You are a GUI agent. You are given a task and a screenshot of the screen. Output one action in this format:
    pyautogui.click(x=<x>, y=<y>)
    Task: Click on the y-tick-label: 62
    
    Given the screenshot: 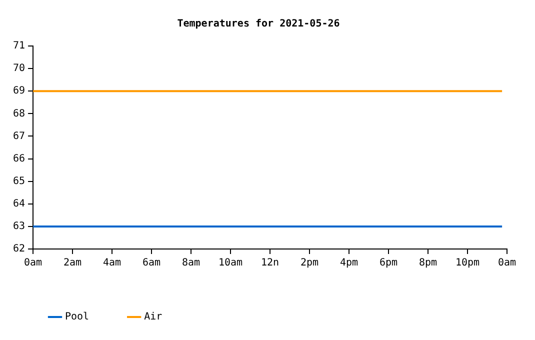 What is the action you would take?
    pyautogui.click(x=19, y=249)
    